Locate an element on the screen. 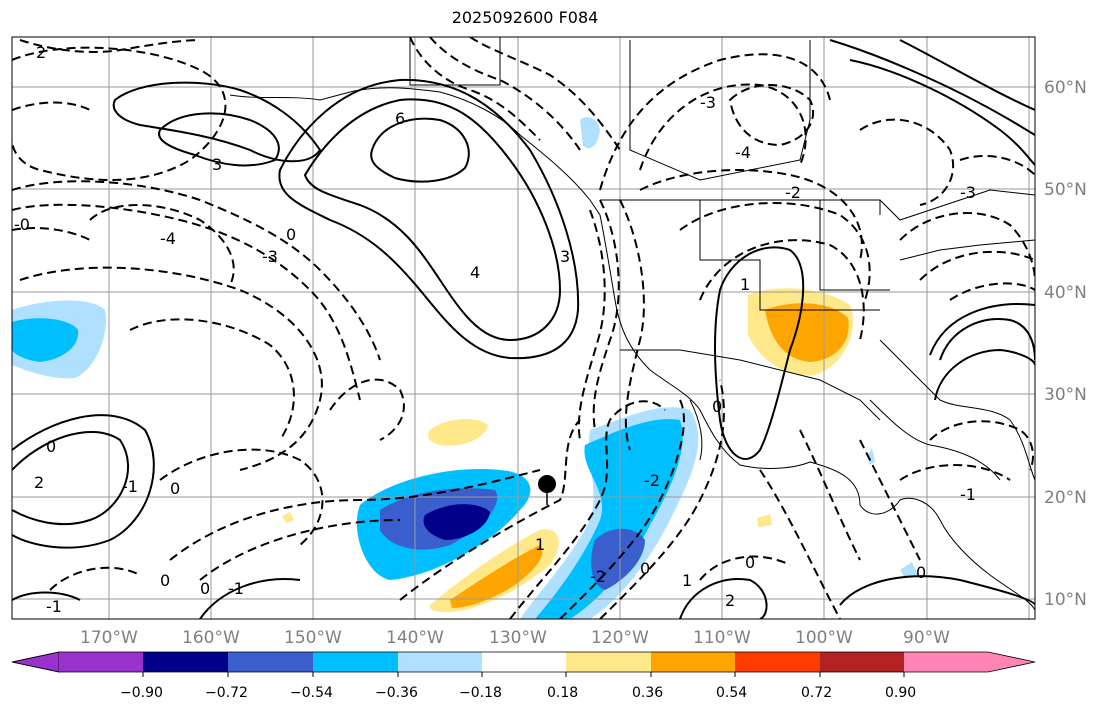 The image size is (1105, 712). lat-label: 50°N is located at coordinates (1065, 190).